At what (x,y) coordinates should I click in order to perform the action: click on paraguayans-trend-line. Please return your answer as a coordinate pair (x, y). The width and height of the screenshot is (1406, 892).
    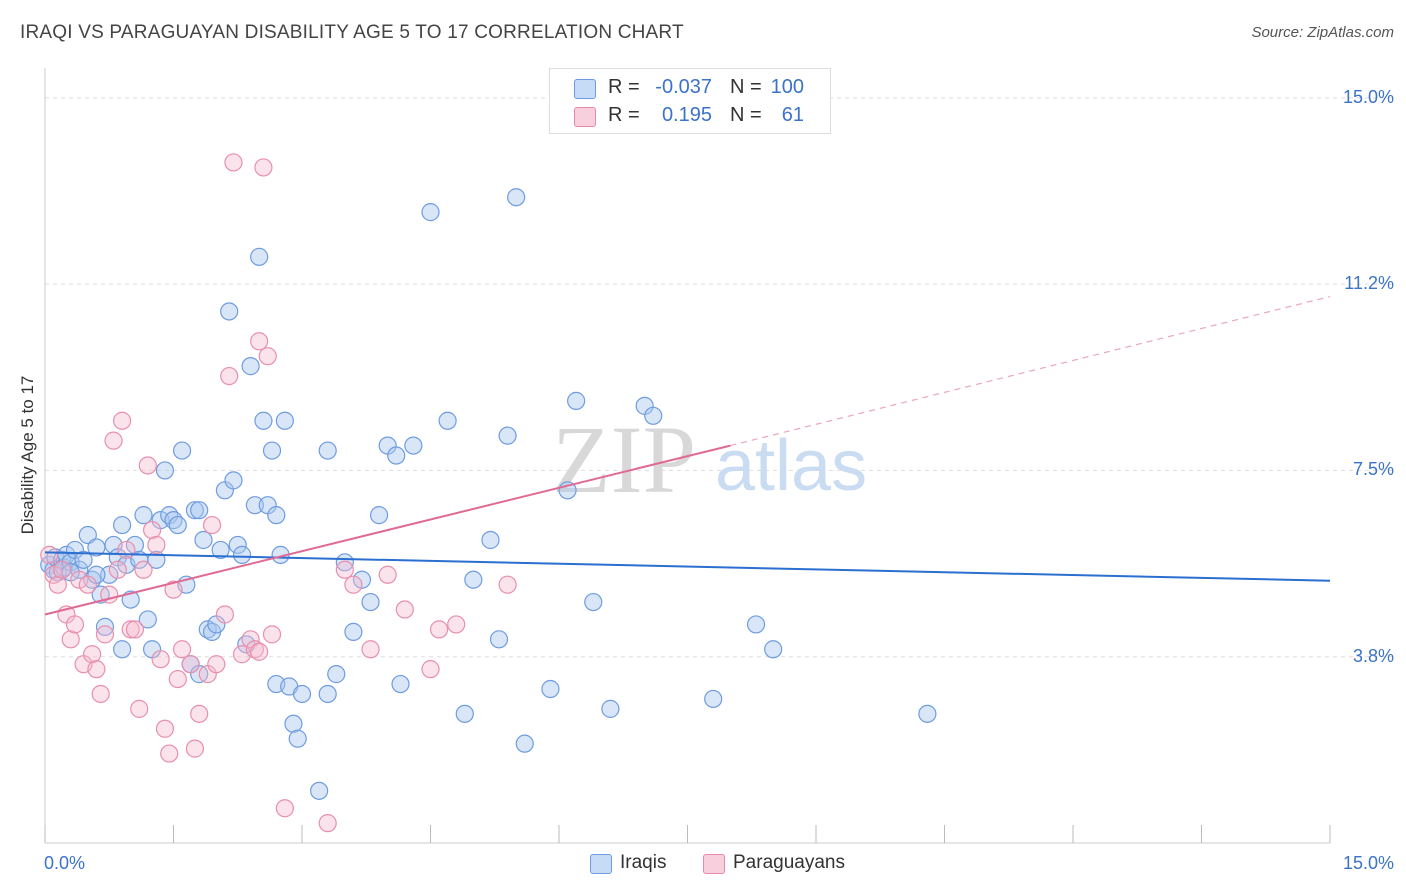
    Looking at the image, I should click on (387, 530).